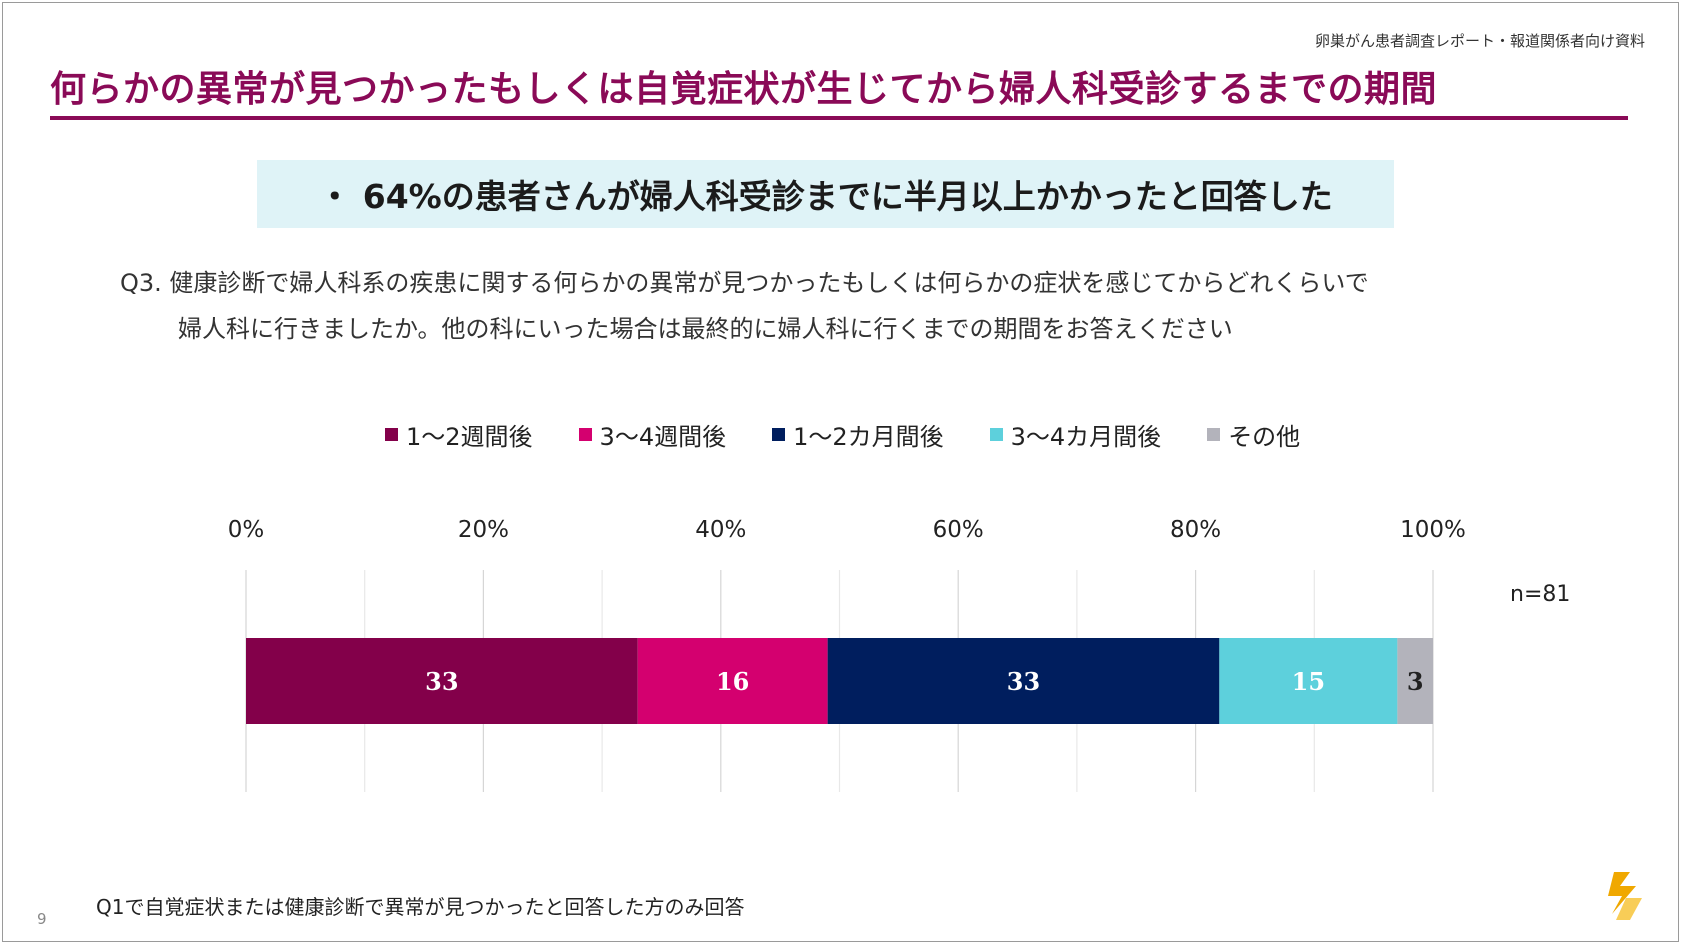 The width and height of the screenshot is (1683, 946). Describe the element at coordinates (1195, 530) in the screenshot. I see `x-tick-label: 80%` at that location.